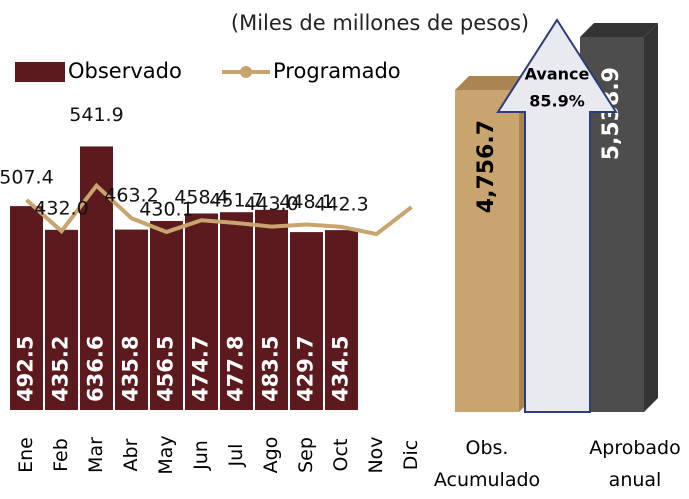 The width and height of the screenshot is (689, 499). Describe the element at coordinates (306, 369) in the screenshot. I see `bar-value-label: 429.7` at that location.